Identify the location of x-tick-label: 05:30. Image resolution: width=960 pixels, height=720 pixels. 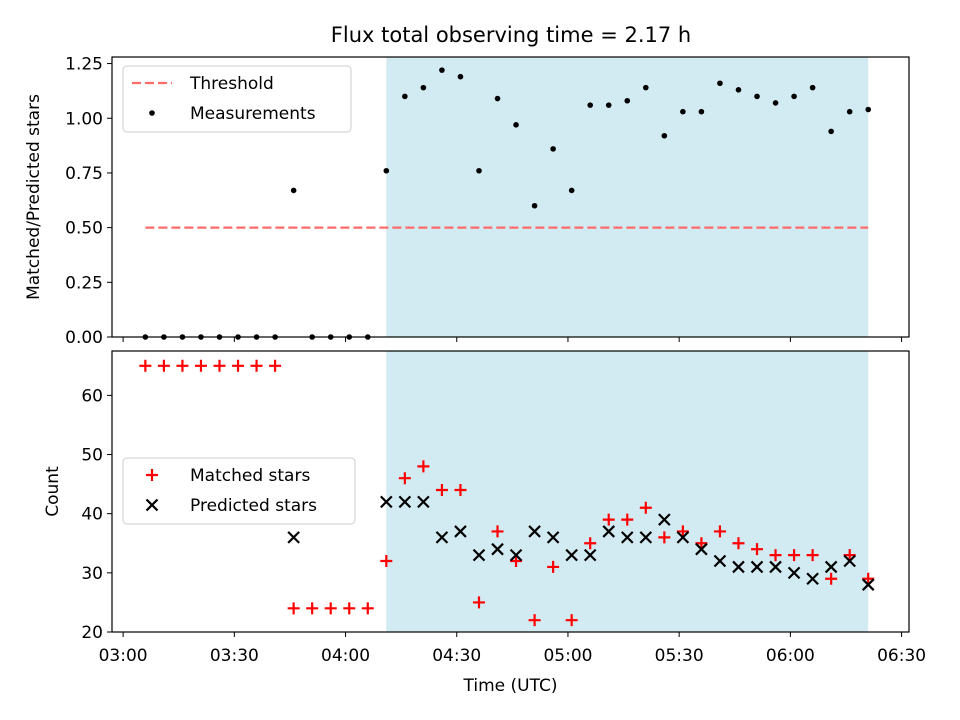
(679, 656).